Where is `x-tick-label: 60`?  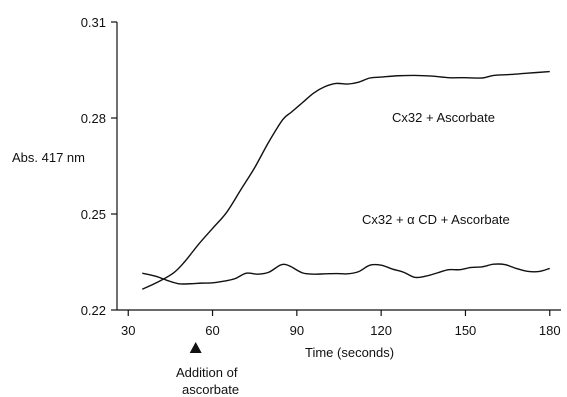
x-tick-label: 60 is located at coordinates (212, 330).